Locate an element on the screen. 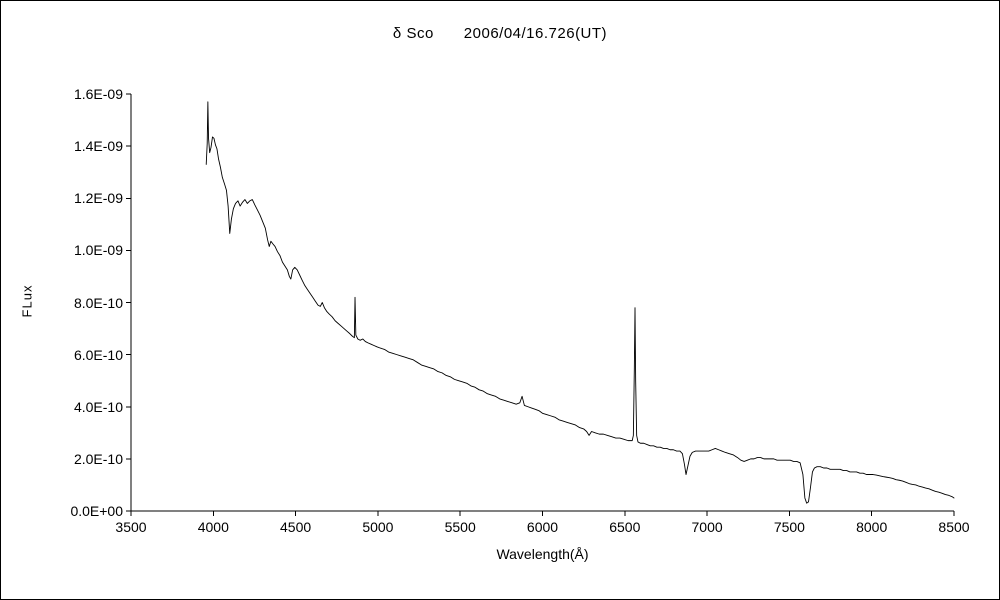 The image size is (1000, 600). x-tick-label: 3500 is located at coordinates (131, 527).